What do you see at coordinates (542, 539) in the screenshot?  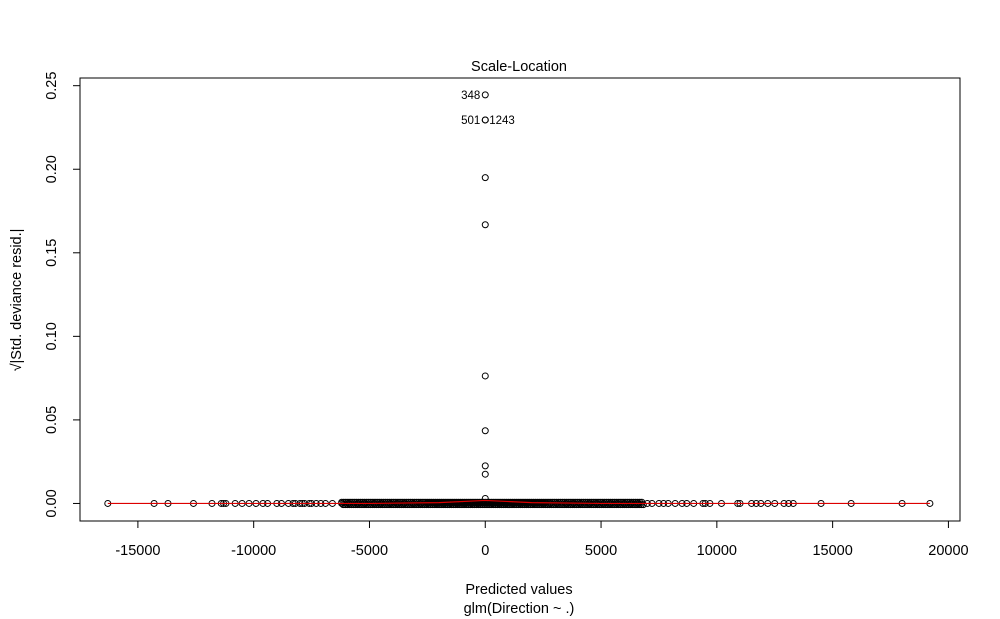 I see `x-axis: -15000 -10000 -5000 0 5000 10000 15000 20000` at bounding box center [542, 539].